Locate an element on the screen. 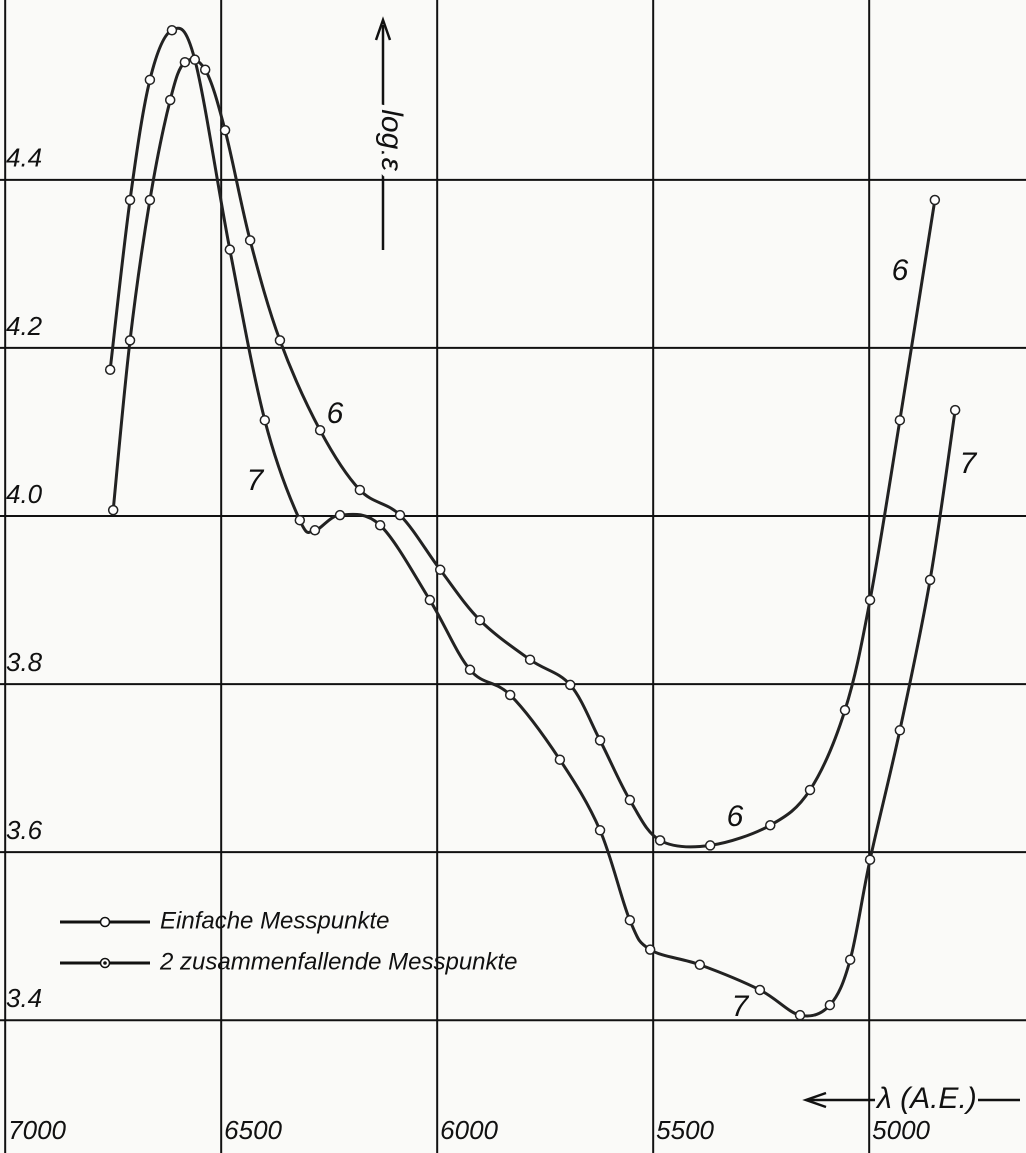  y-tick-label: 3.8 is located at coordinates (24, 662).